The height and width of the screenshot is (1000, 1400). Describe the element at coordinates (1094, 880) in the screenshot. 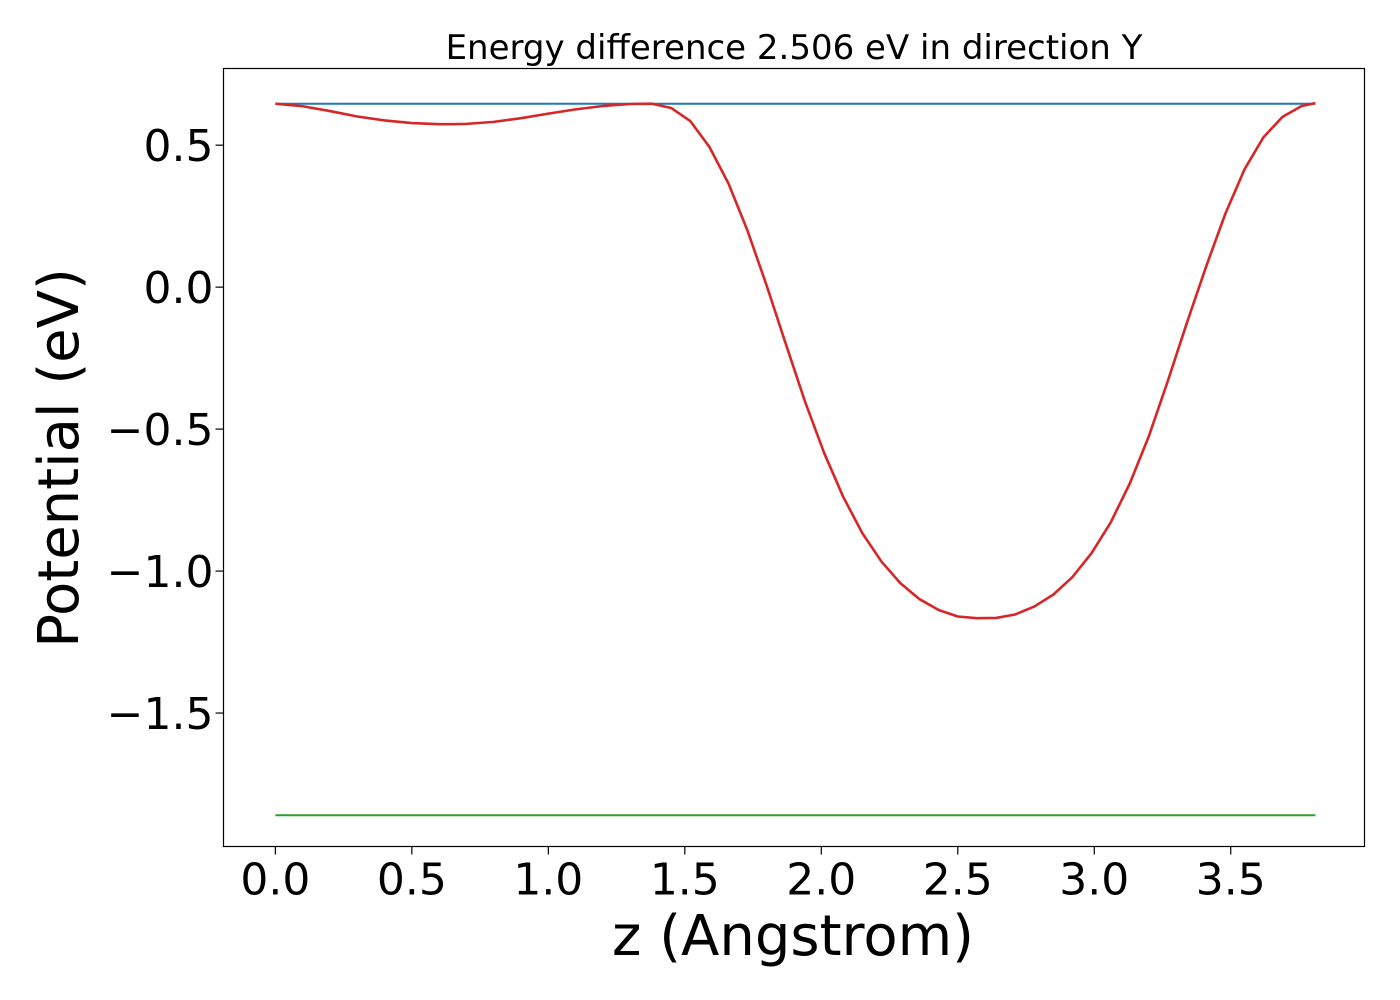

I see `x-tick-label: 3.0` at that location.